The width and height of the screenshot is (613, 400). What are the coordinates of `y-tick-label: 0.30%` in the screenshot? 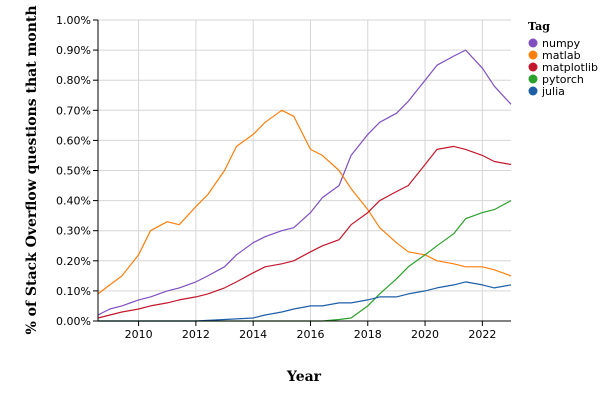 It's located at (73, 231).